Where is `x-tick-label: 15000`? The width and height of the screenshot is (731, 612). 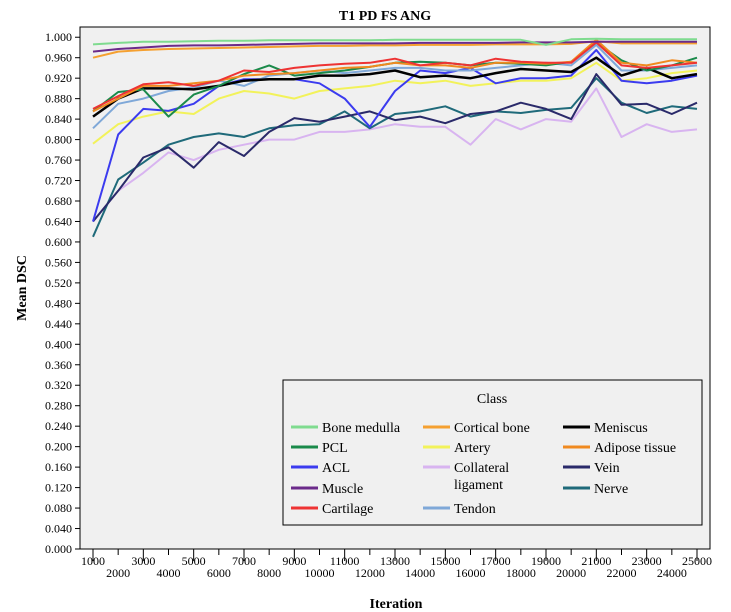 x-tick-label: 15000 is located at coordinates (445, 561).